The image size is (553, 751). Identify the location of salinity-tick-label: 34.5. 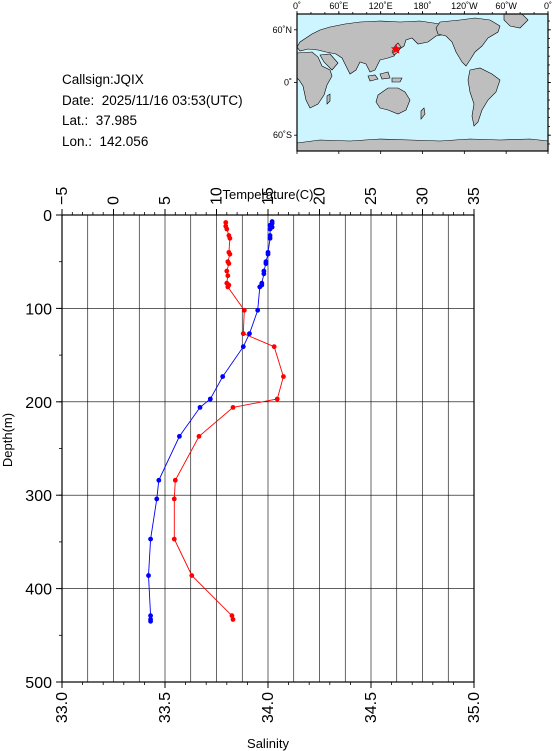
(371, 707).